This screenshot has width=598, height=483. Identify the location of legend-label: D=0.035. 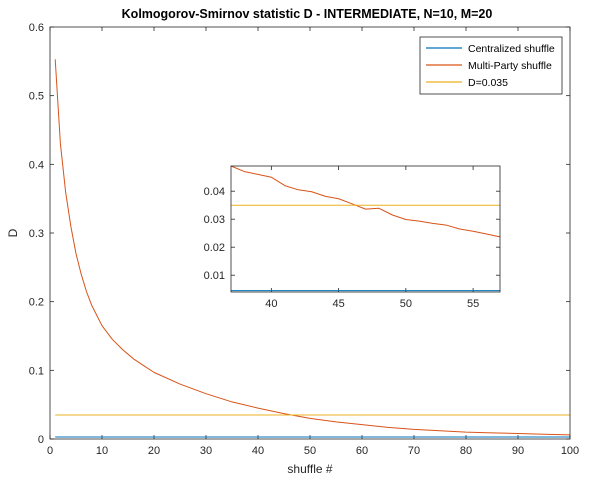
(488, 83).